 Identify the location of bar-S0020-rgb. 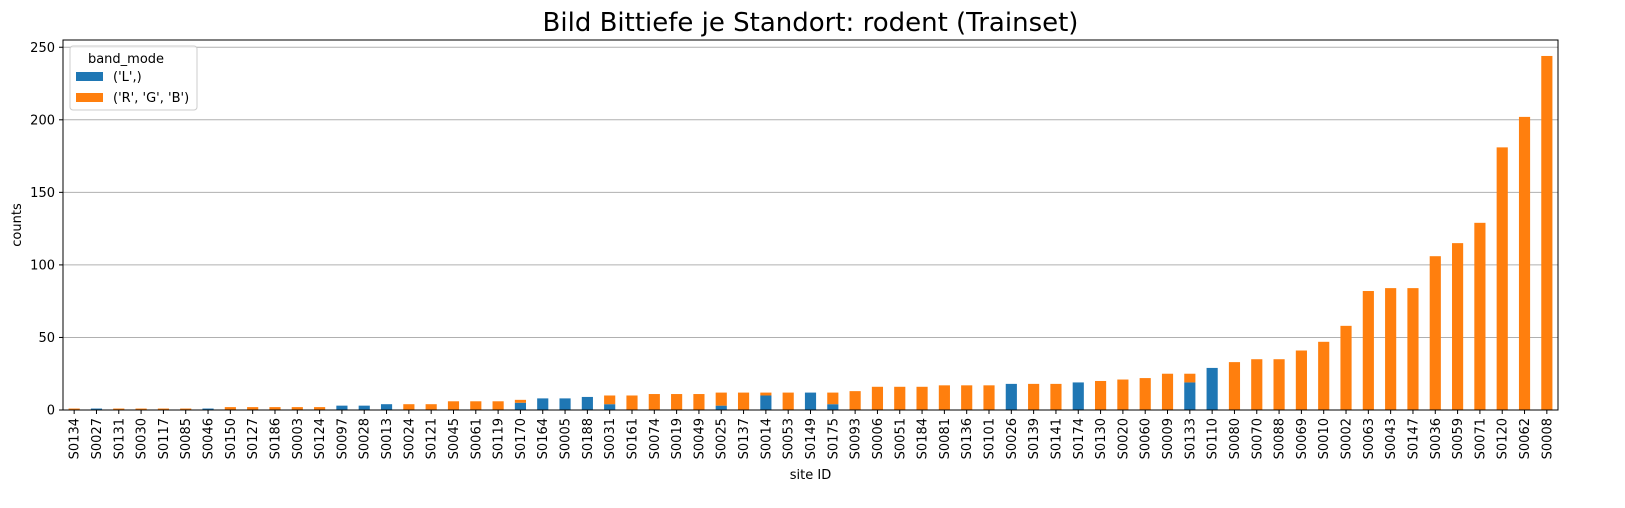
(1123, 394).